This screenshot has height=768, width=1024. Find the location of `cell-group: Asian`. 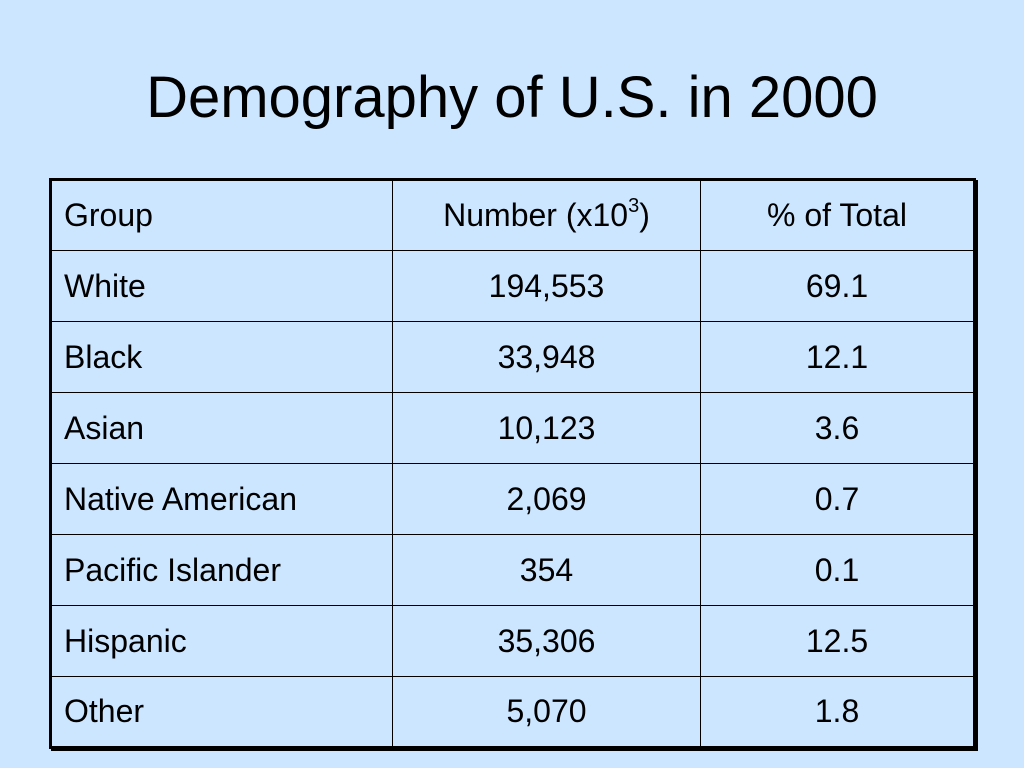

cell-group: Asian is located at coordinates (221, 428).